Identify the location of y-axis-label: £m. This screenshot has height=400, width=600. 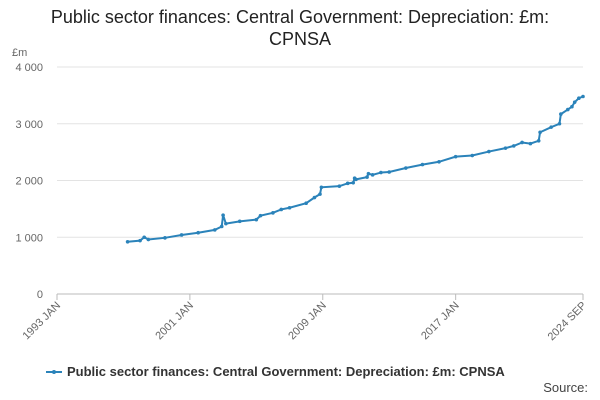
(19, 53).